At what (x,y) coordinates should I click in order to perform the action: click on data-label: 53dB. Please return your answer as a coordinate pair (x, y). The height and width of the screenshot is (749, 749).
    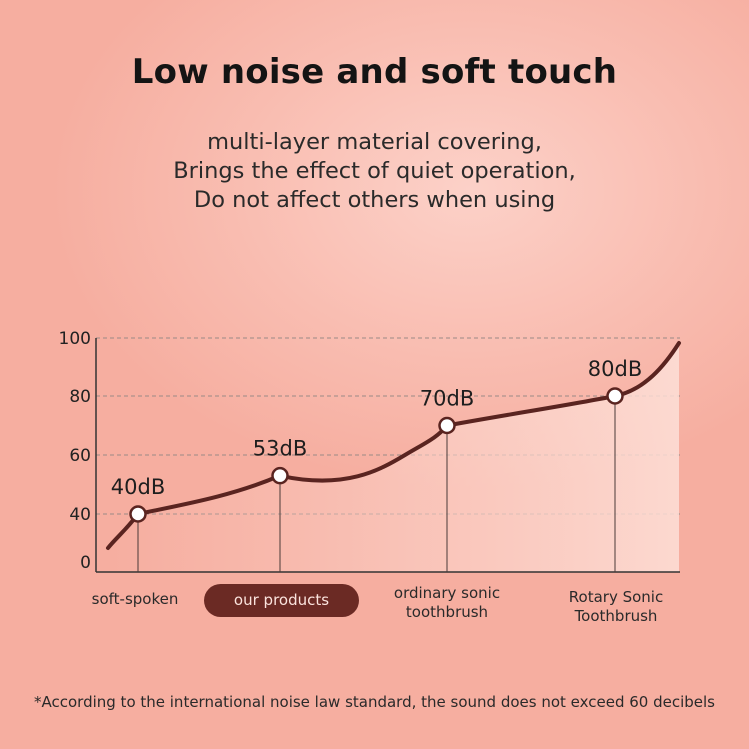
    Looking at the image, I should click on (280, 449).